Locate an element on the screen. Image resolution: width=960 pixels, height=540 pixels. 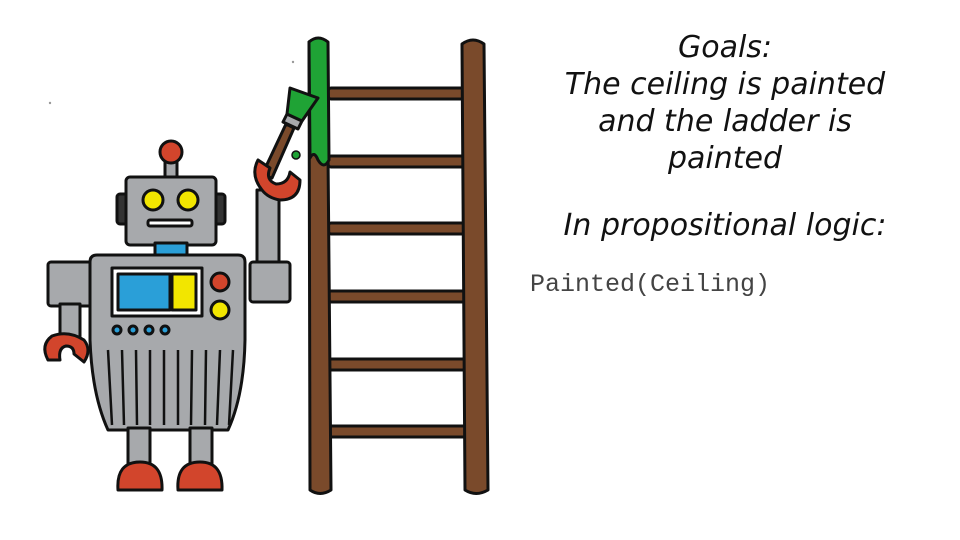
robot-arm-right-upper is located at coordinates (268, 230).